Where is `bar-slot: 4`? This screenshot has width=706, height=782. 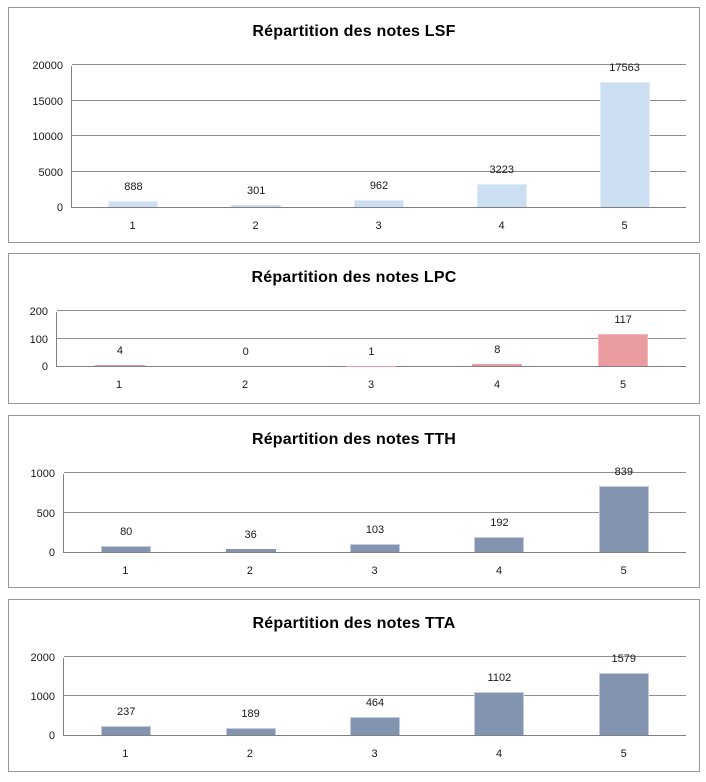
bar-slot: 4 is located at coordinates (120, 339).